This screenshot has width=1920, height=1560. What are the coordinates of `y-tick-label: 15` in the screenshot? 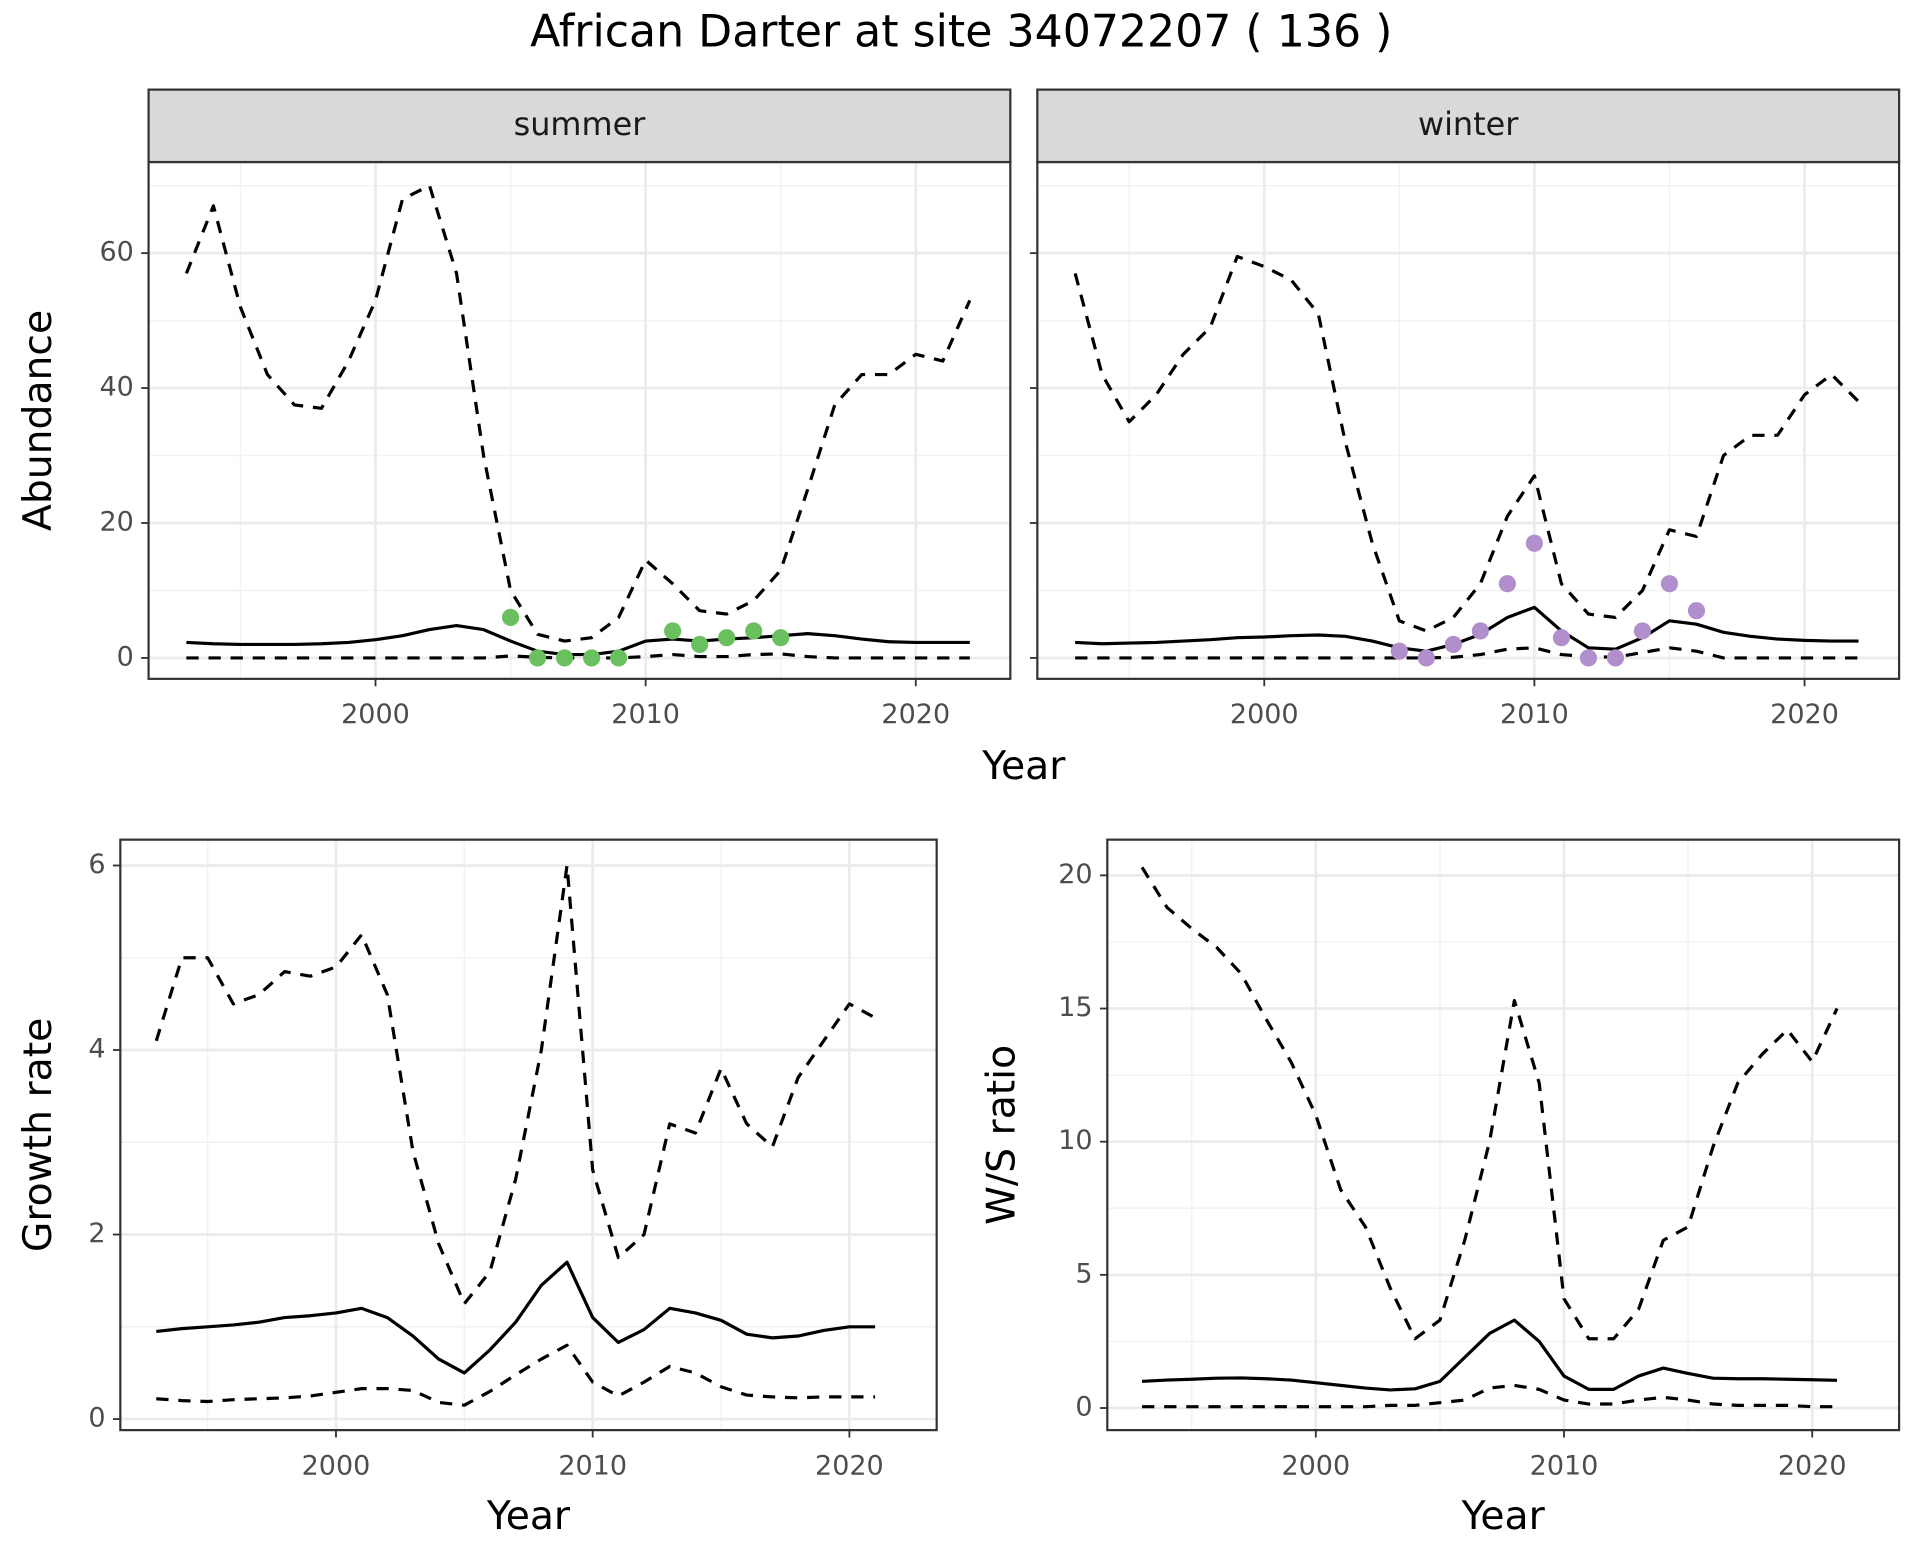 It's located at (1075, 1007).